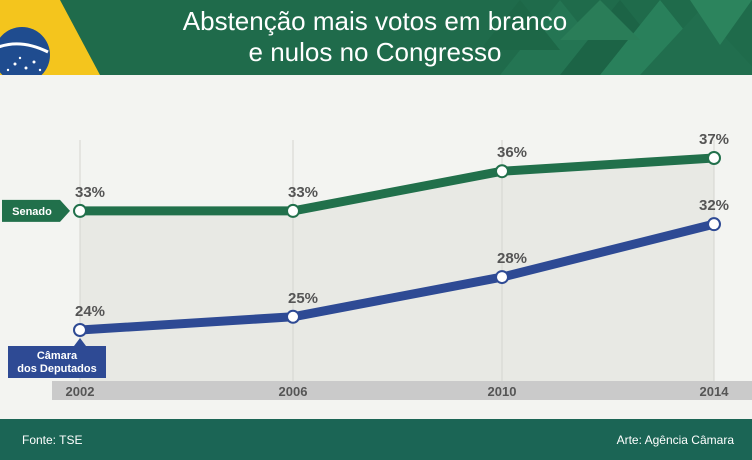 This screenshot has width=752, height=460. Describe the element at coordinates (402, 390) in the screenshot. I see `x-axis-band` at that location.